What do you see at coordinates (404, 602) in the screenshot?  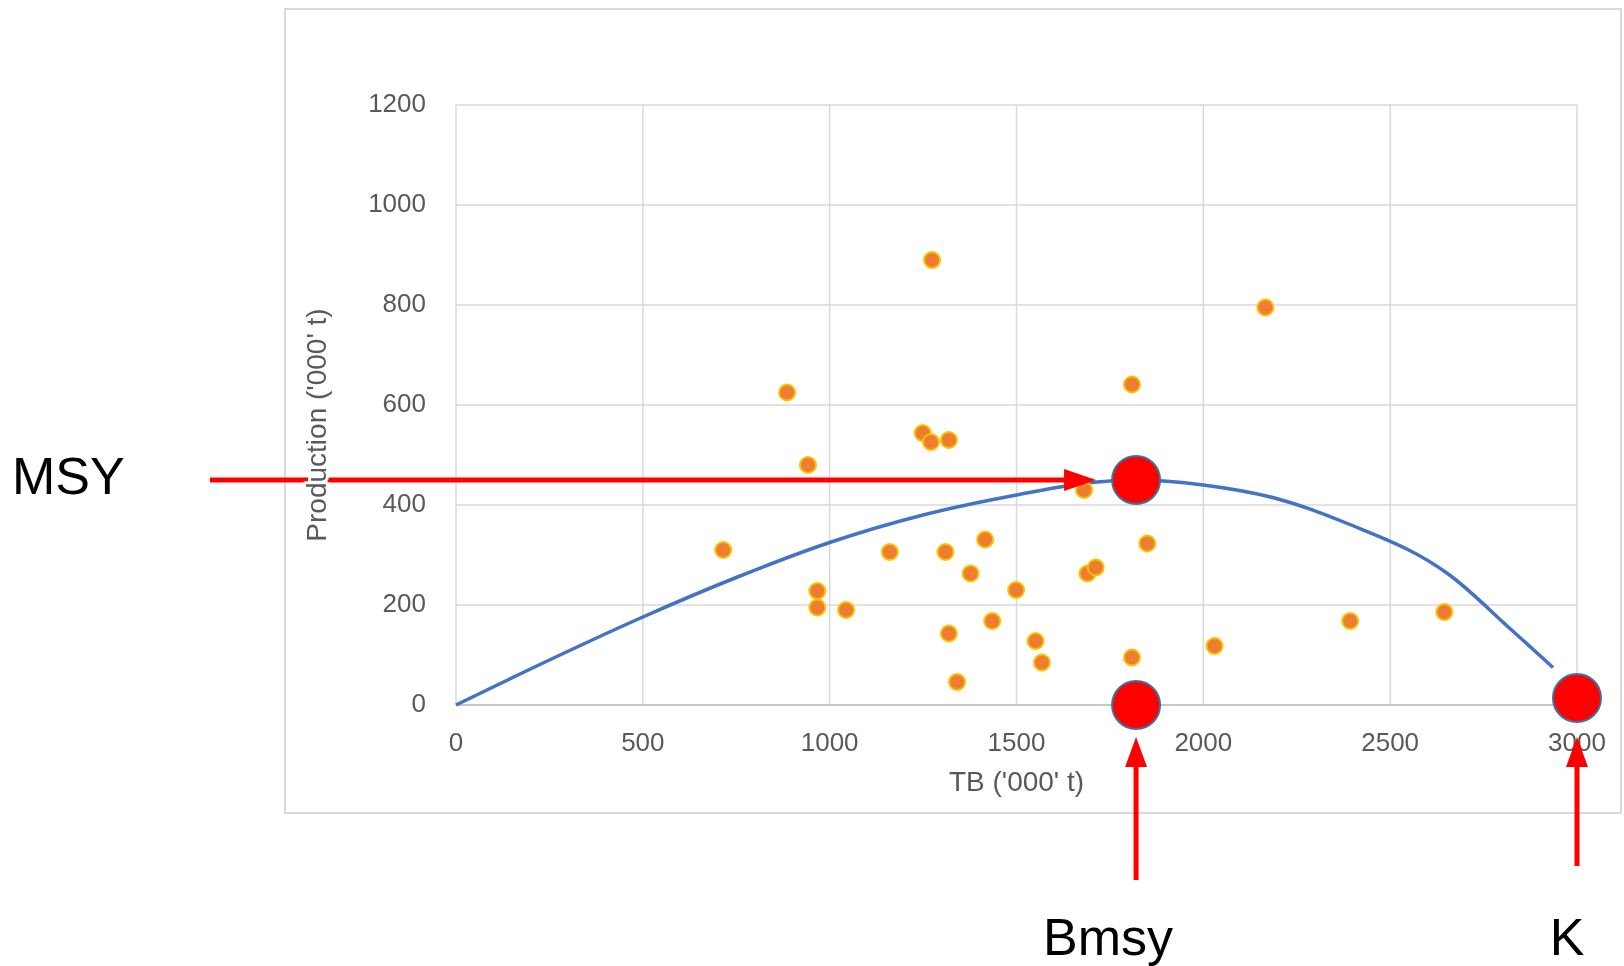 I see `y-tick-label: 200` at bounding box center [404, 602].